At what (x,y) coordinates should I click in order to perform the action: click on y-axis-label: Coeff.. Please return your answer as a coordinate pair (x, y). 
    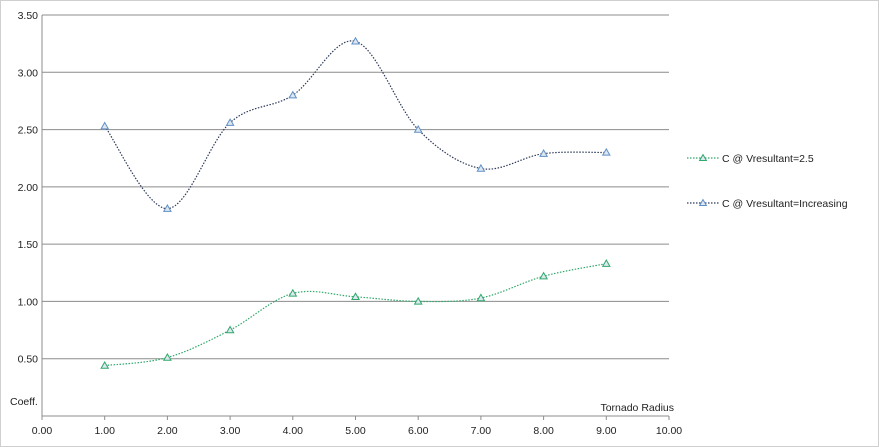
    Looking at the image, I should click on (24, 402).